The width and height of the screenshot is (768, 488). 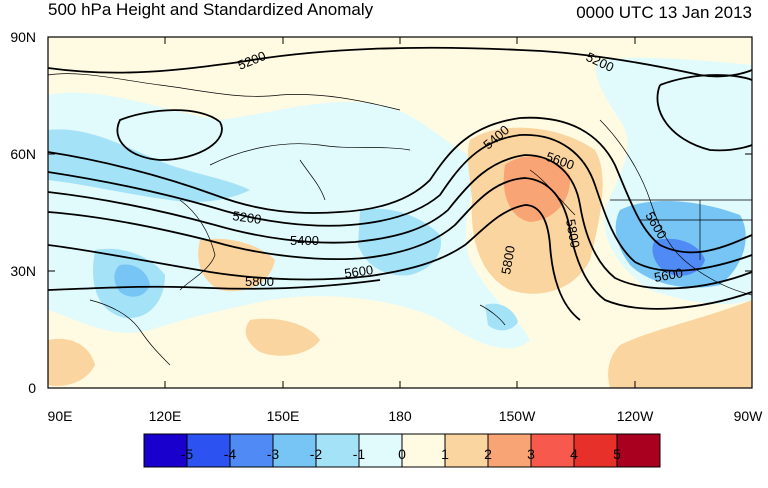 What do you see at coordinates (211, 9) in the screenshot?
I see `map-title: 500 hPa Height and Standardized Anomaly` at bounding box center [211, 9].